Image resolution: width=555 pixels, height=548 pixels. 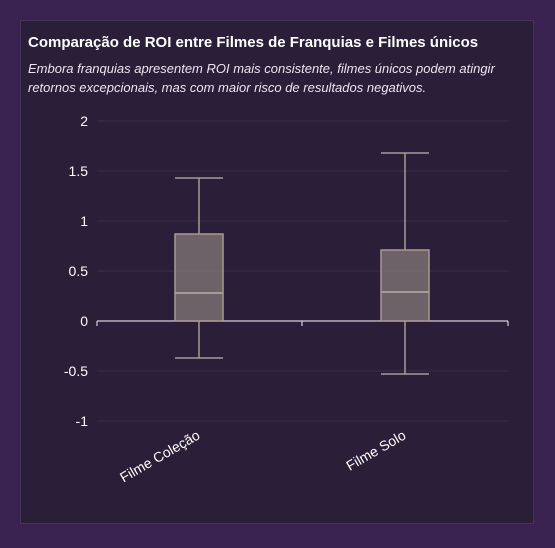 I want to click on y-tick-label: 0.5, so click(x=79, y=271).